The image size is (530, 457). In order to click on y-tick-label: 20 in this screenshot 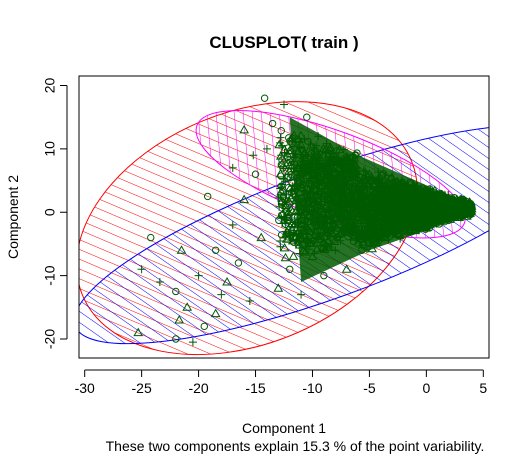, I will do `click(50, 86)`.